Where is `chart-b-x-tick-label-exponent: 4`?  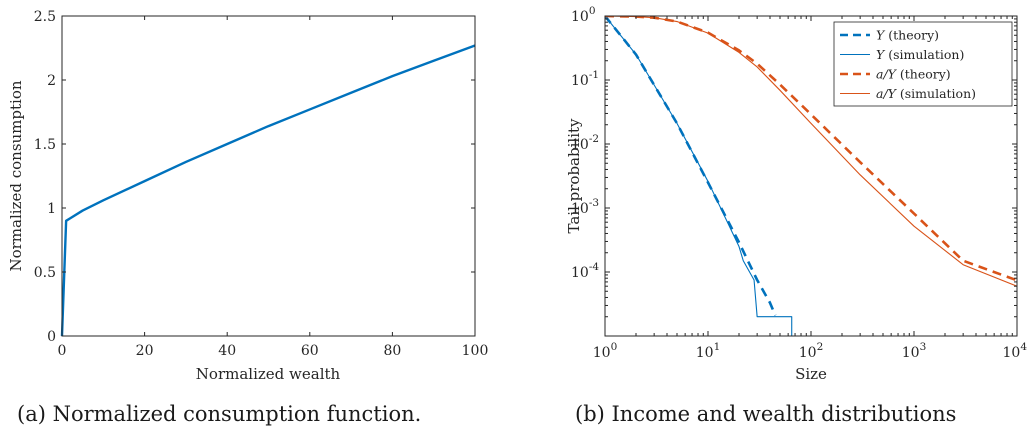 chart-b-x-tick-label-exponent: 4 is located at coordinates (1023, 347).